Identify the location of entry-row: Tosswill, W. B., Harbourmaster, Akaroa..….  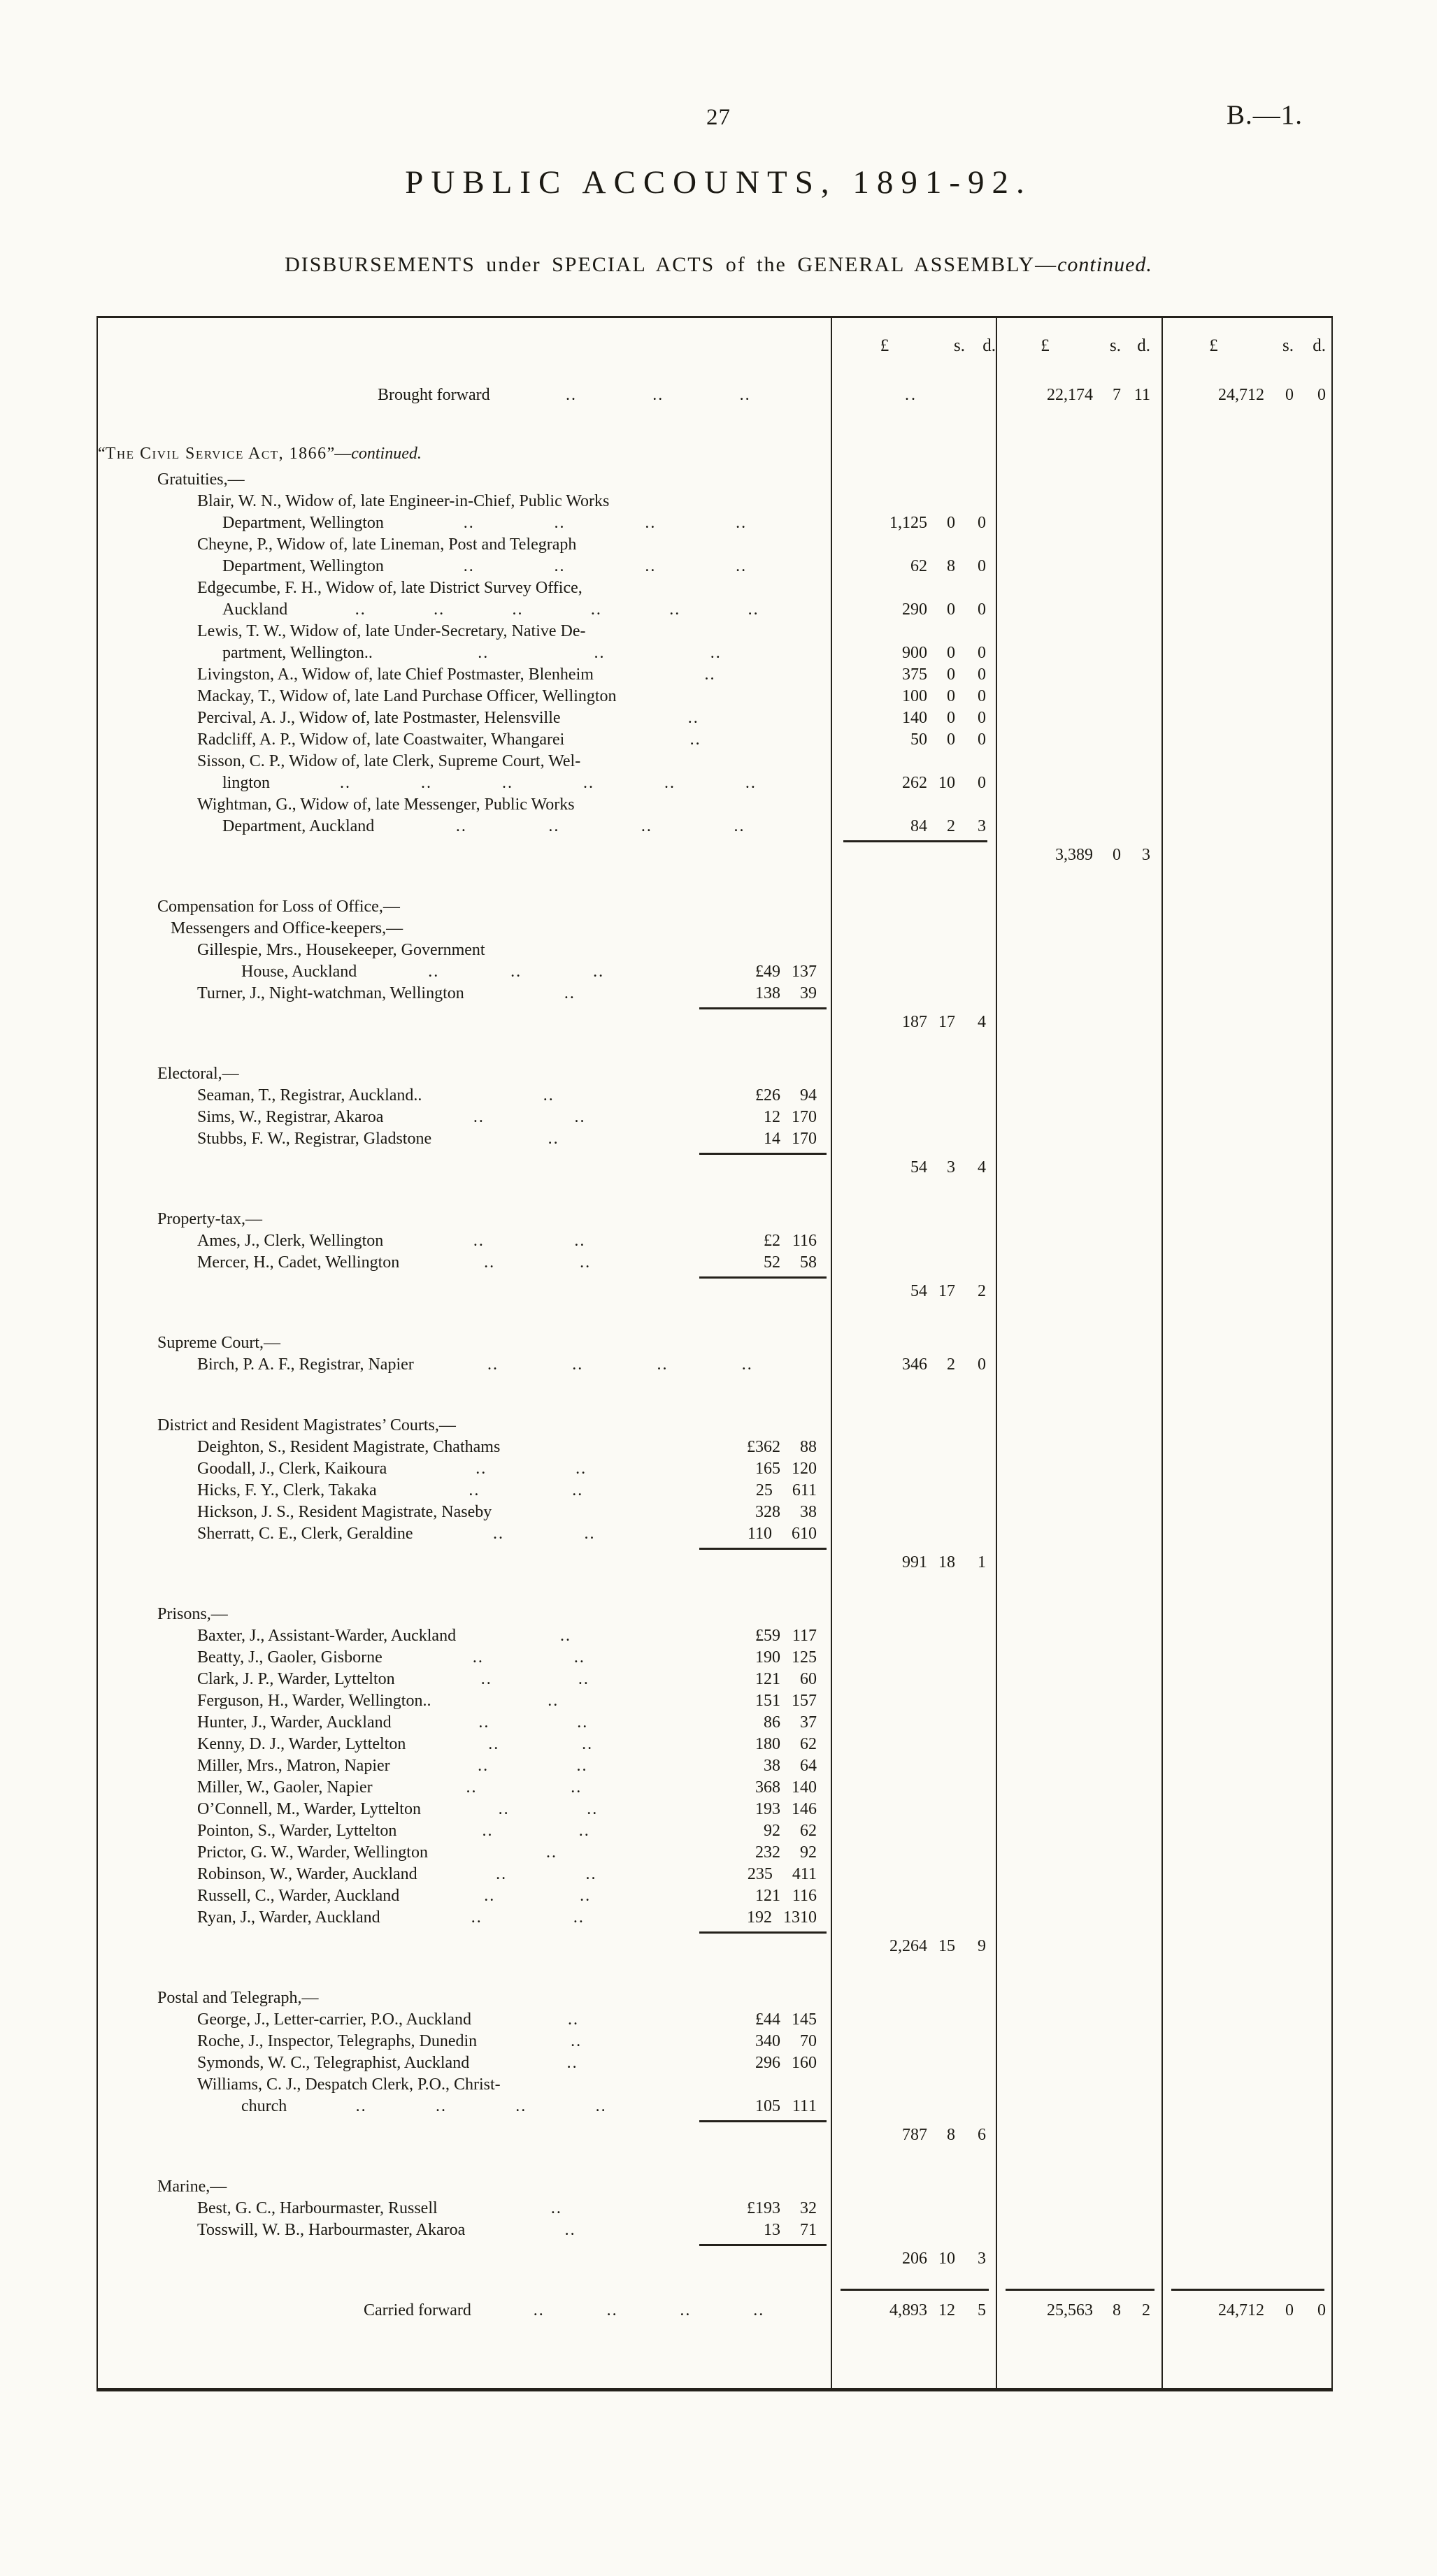
(714, 2230).